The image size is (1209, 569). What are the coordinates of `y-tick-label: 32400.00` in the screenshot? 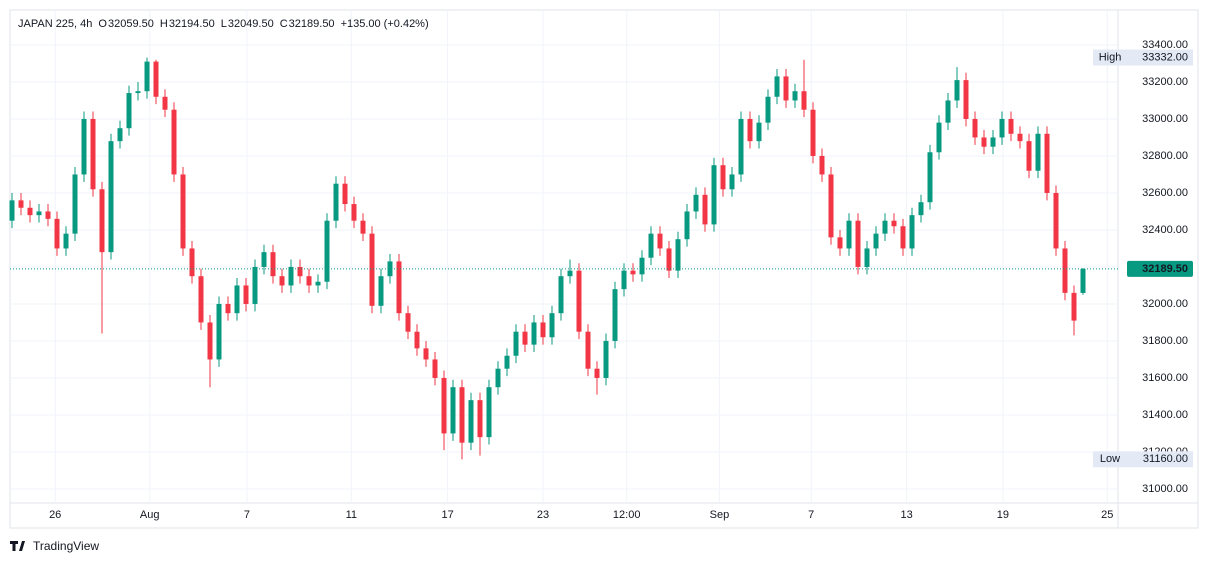 It's located at (1165, 230).